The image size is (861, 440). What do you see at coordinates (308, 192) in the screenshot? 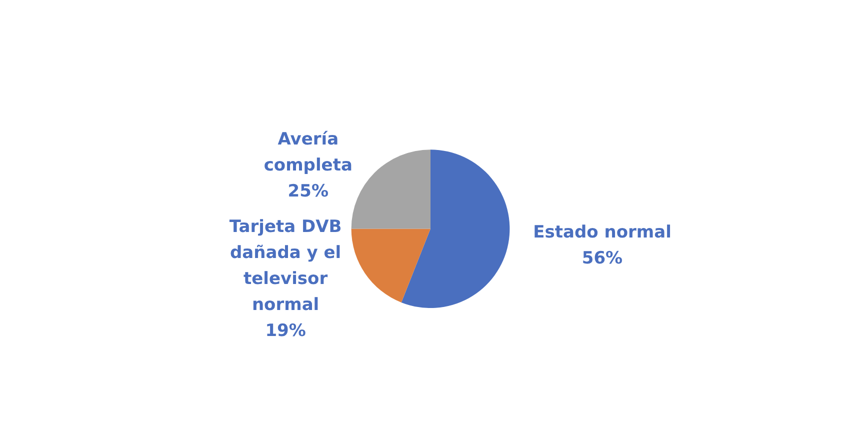
I see `data-label: 25%` at bounding box center [308, 192].